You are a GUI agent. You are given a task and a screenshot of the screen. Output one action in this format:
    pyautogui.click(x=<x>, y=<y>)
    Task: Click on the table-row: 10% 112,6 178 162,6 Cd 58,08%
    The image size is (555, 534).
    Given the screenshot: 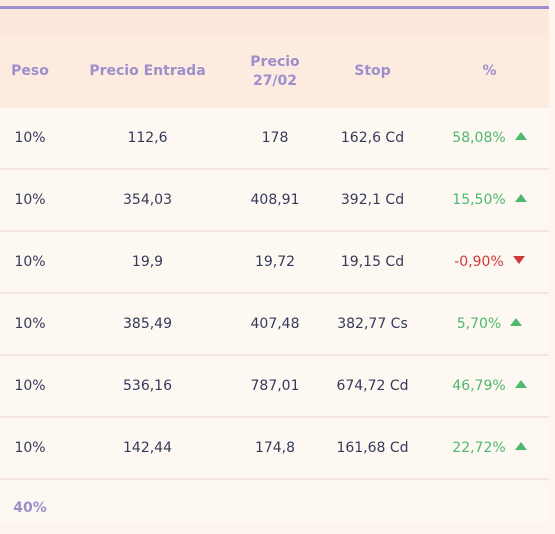 What is the action you would take?
    pyautogui.click(x=274, y=139)
    